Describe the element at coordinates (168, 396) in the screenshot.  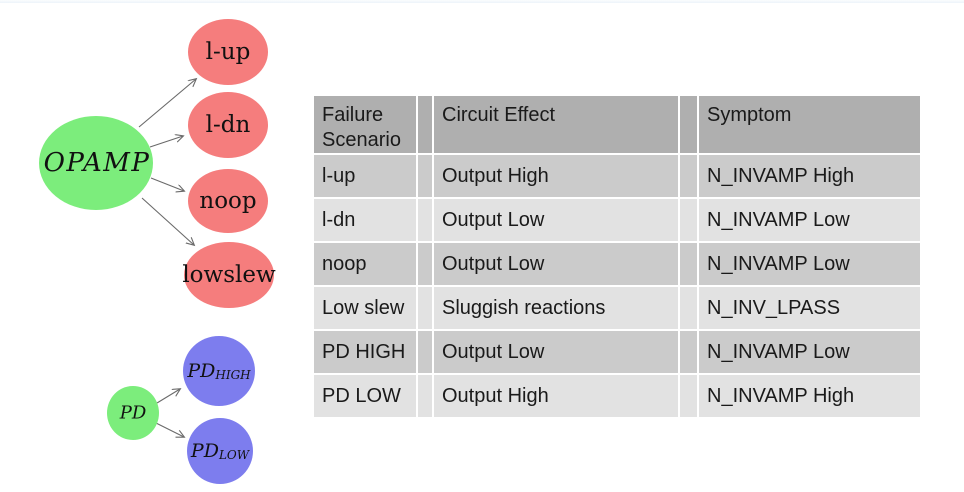
I see `edge-pd-pdhigh` at that location.